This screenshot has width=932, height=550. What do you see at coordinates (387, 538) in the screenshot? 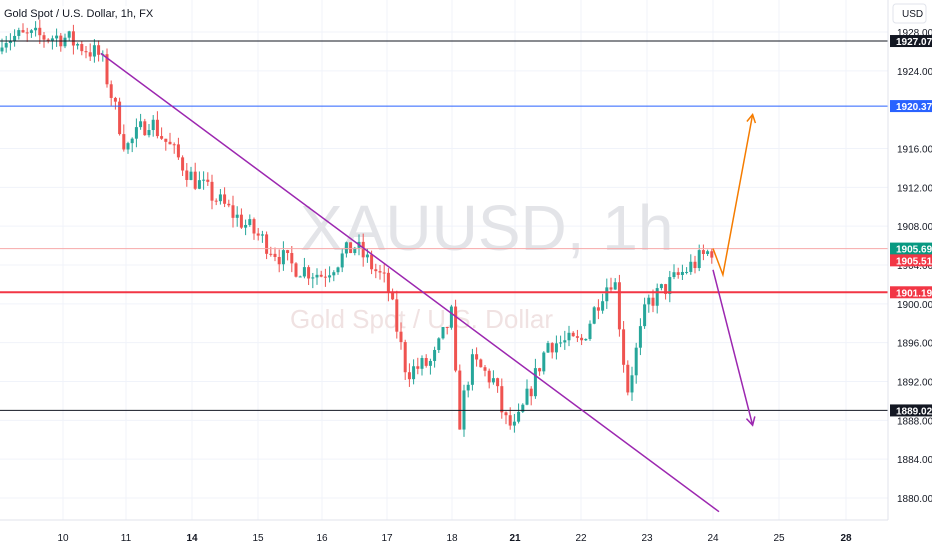
I see `x-tick-label-17: 17` at bounding box center [387, 538].